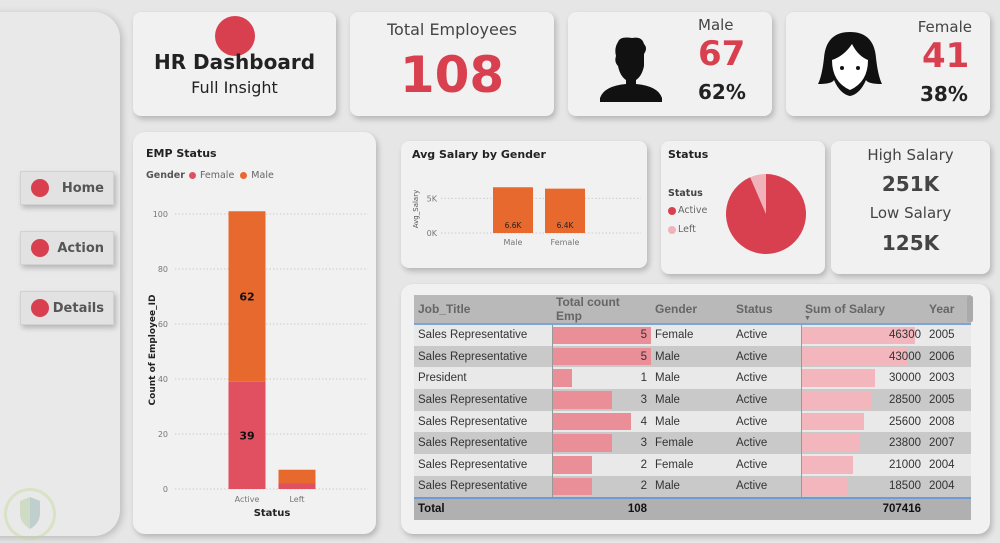 Image resolution: width=1000 pixels, height=543 pixels. Describe the element at coordinates (514, 225) in the screenshot. I see `bar-data-label: 6.6K` at that location.